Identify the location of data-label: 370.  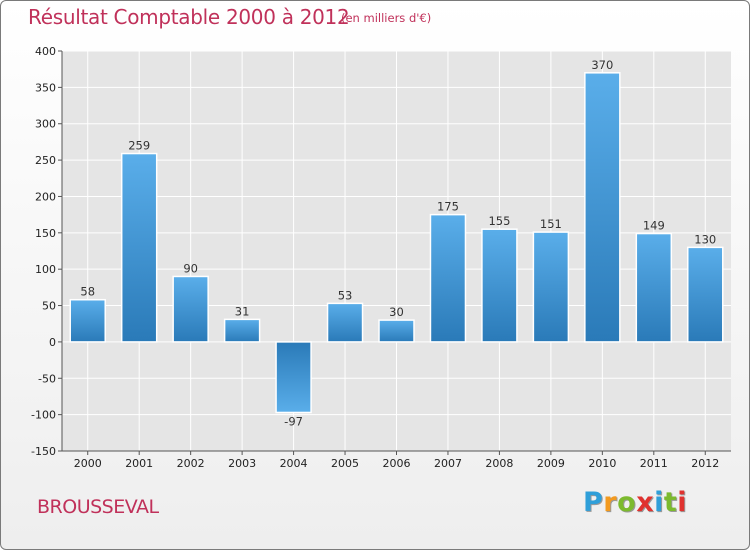
(602, 65).